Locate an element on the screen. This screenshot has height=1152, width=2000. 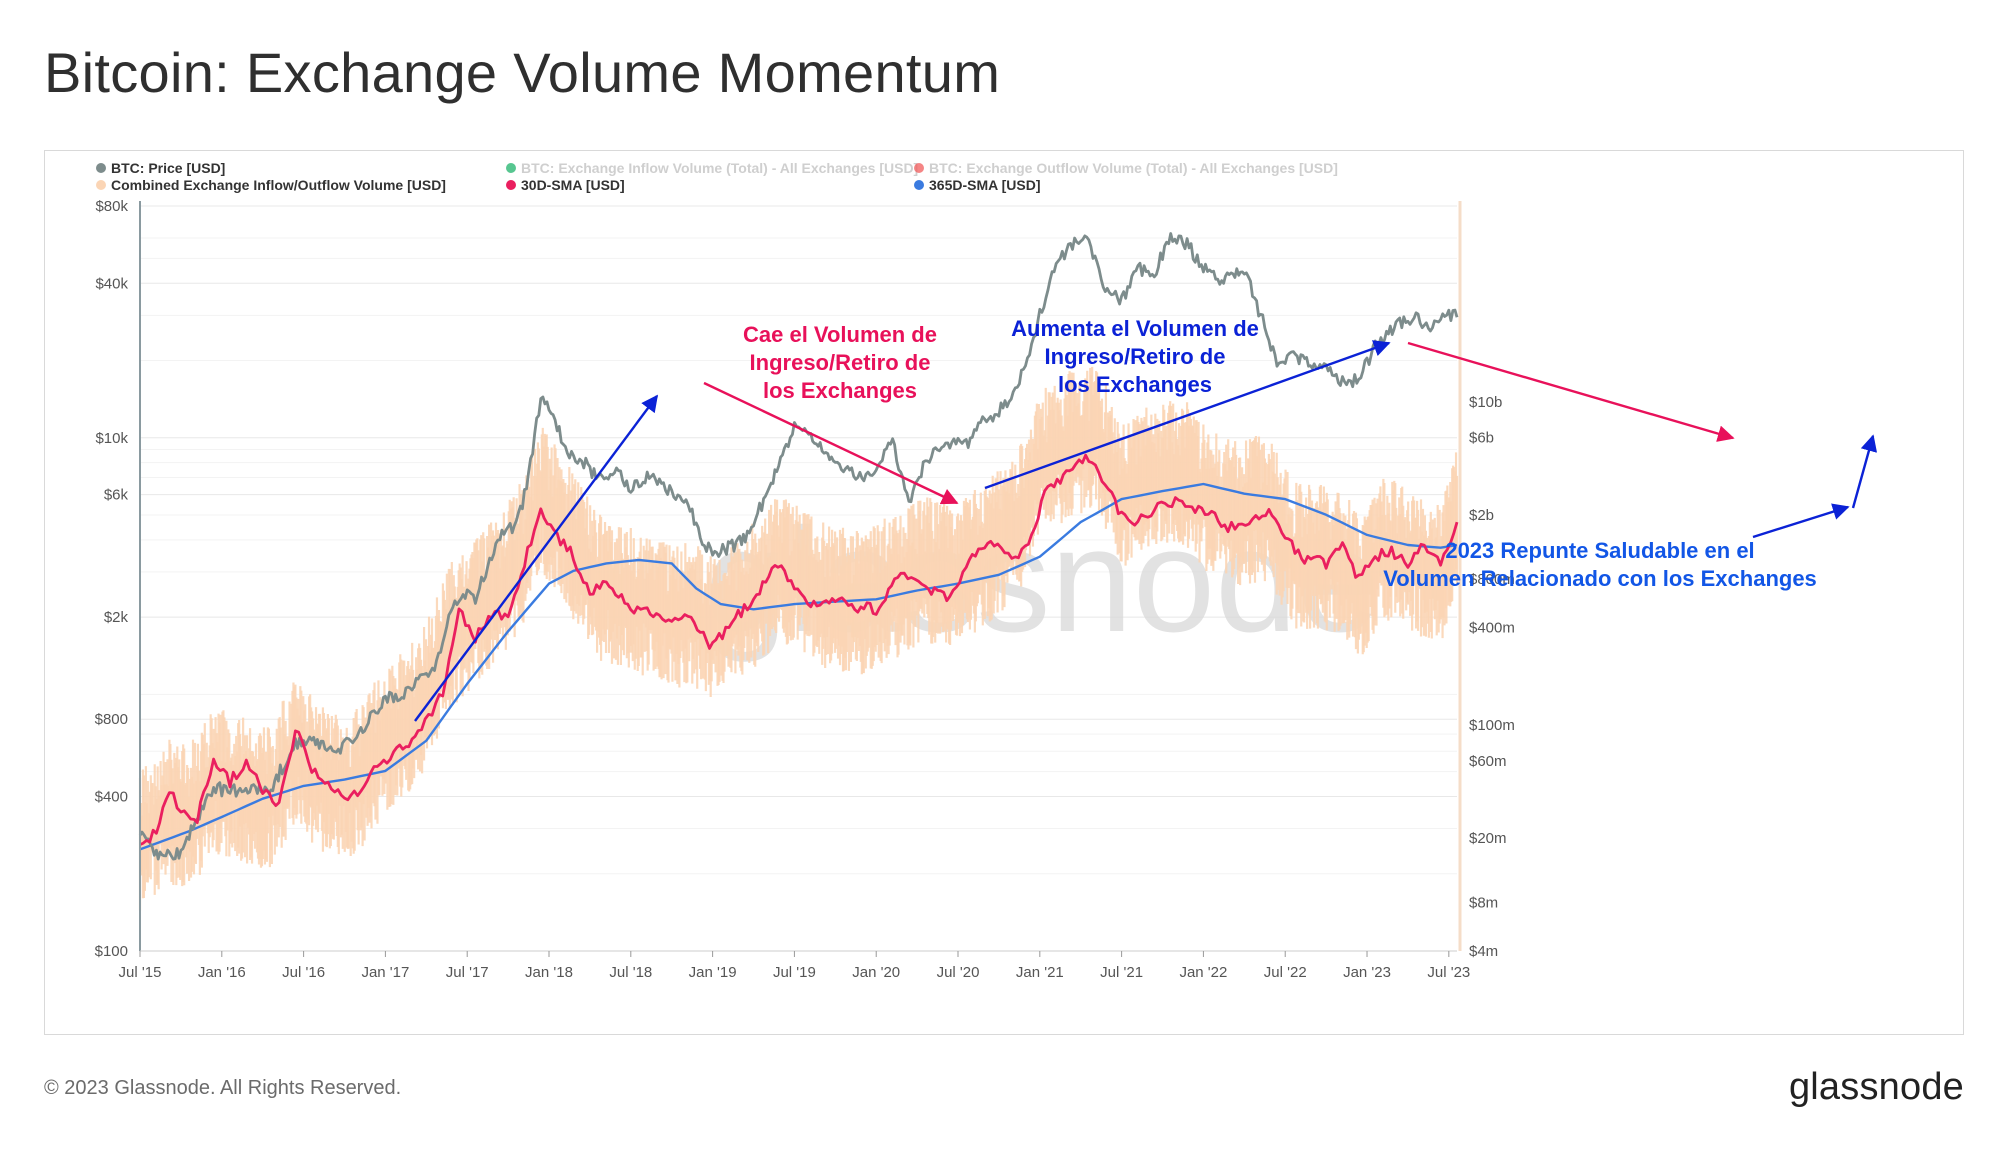
legend-label: 365D-SMA [USD] is located at coordinates (985, 185).